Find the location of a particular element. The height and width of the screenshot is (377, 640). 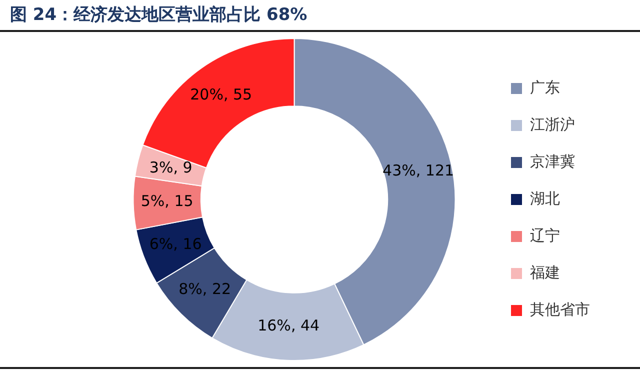

chart-title: 图 24：经济发达地区营业部占比 68% is located at coordinates (320, 16).